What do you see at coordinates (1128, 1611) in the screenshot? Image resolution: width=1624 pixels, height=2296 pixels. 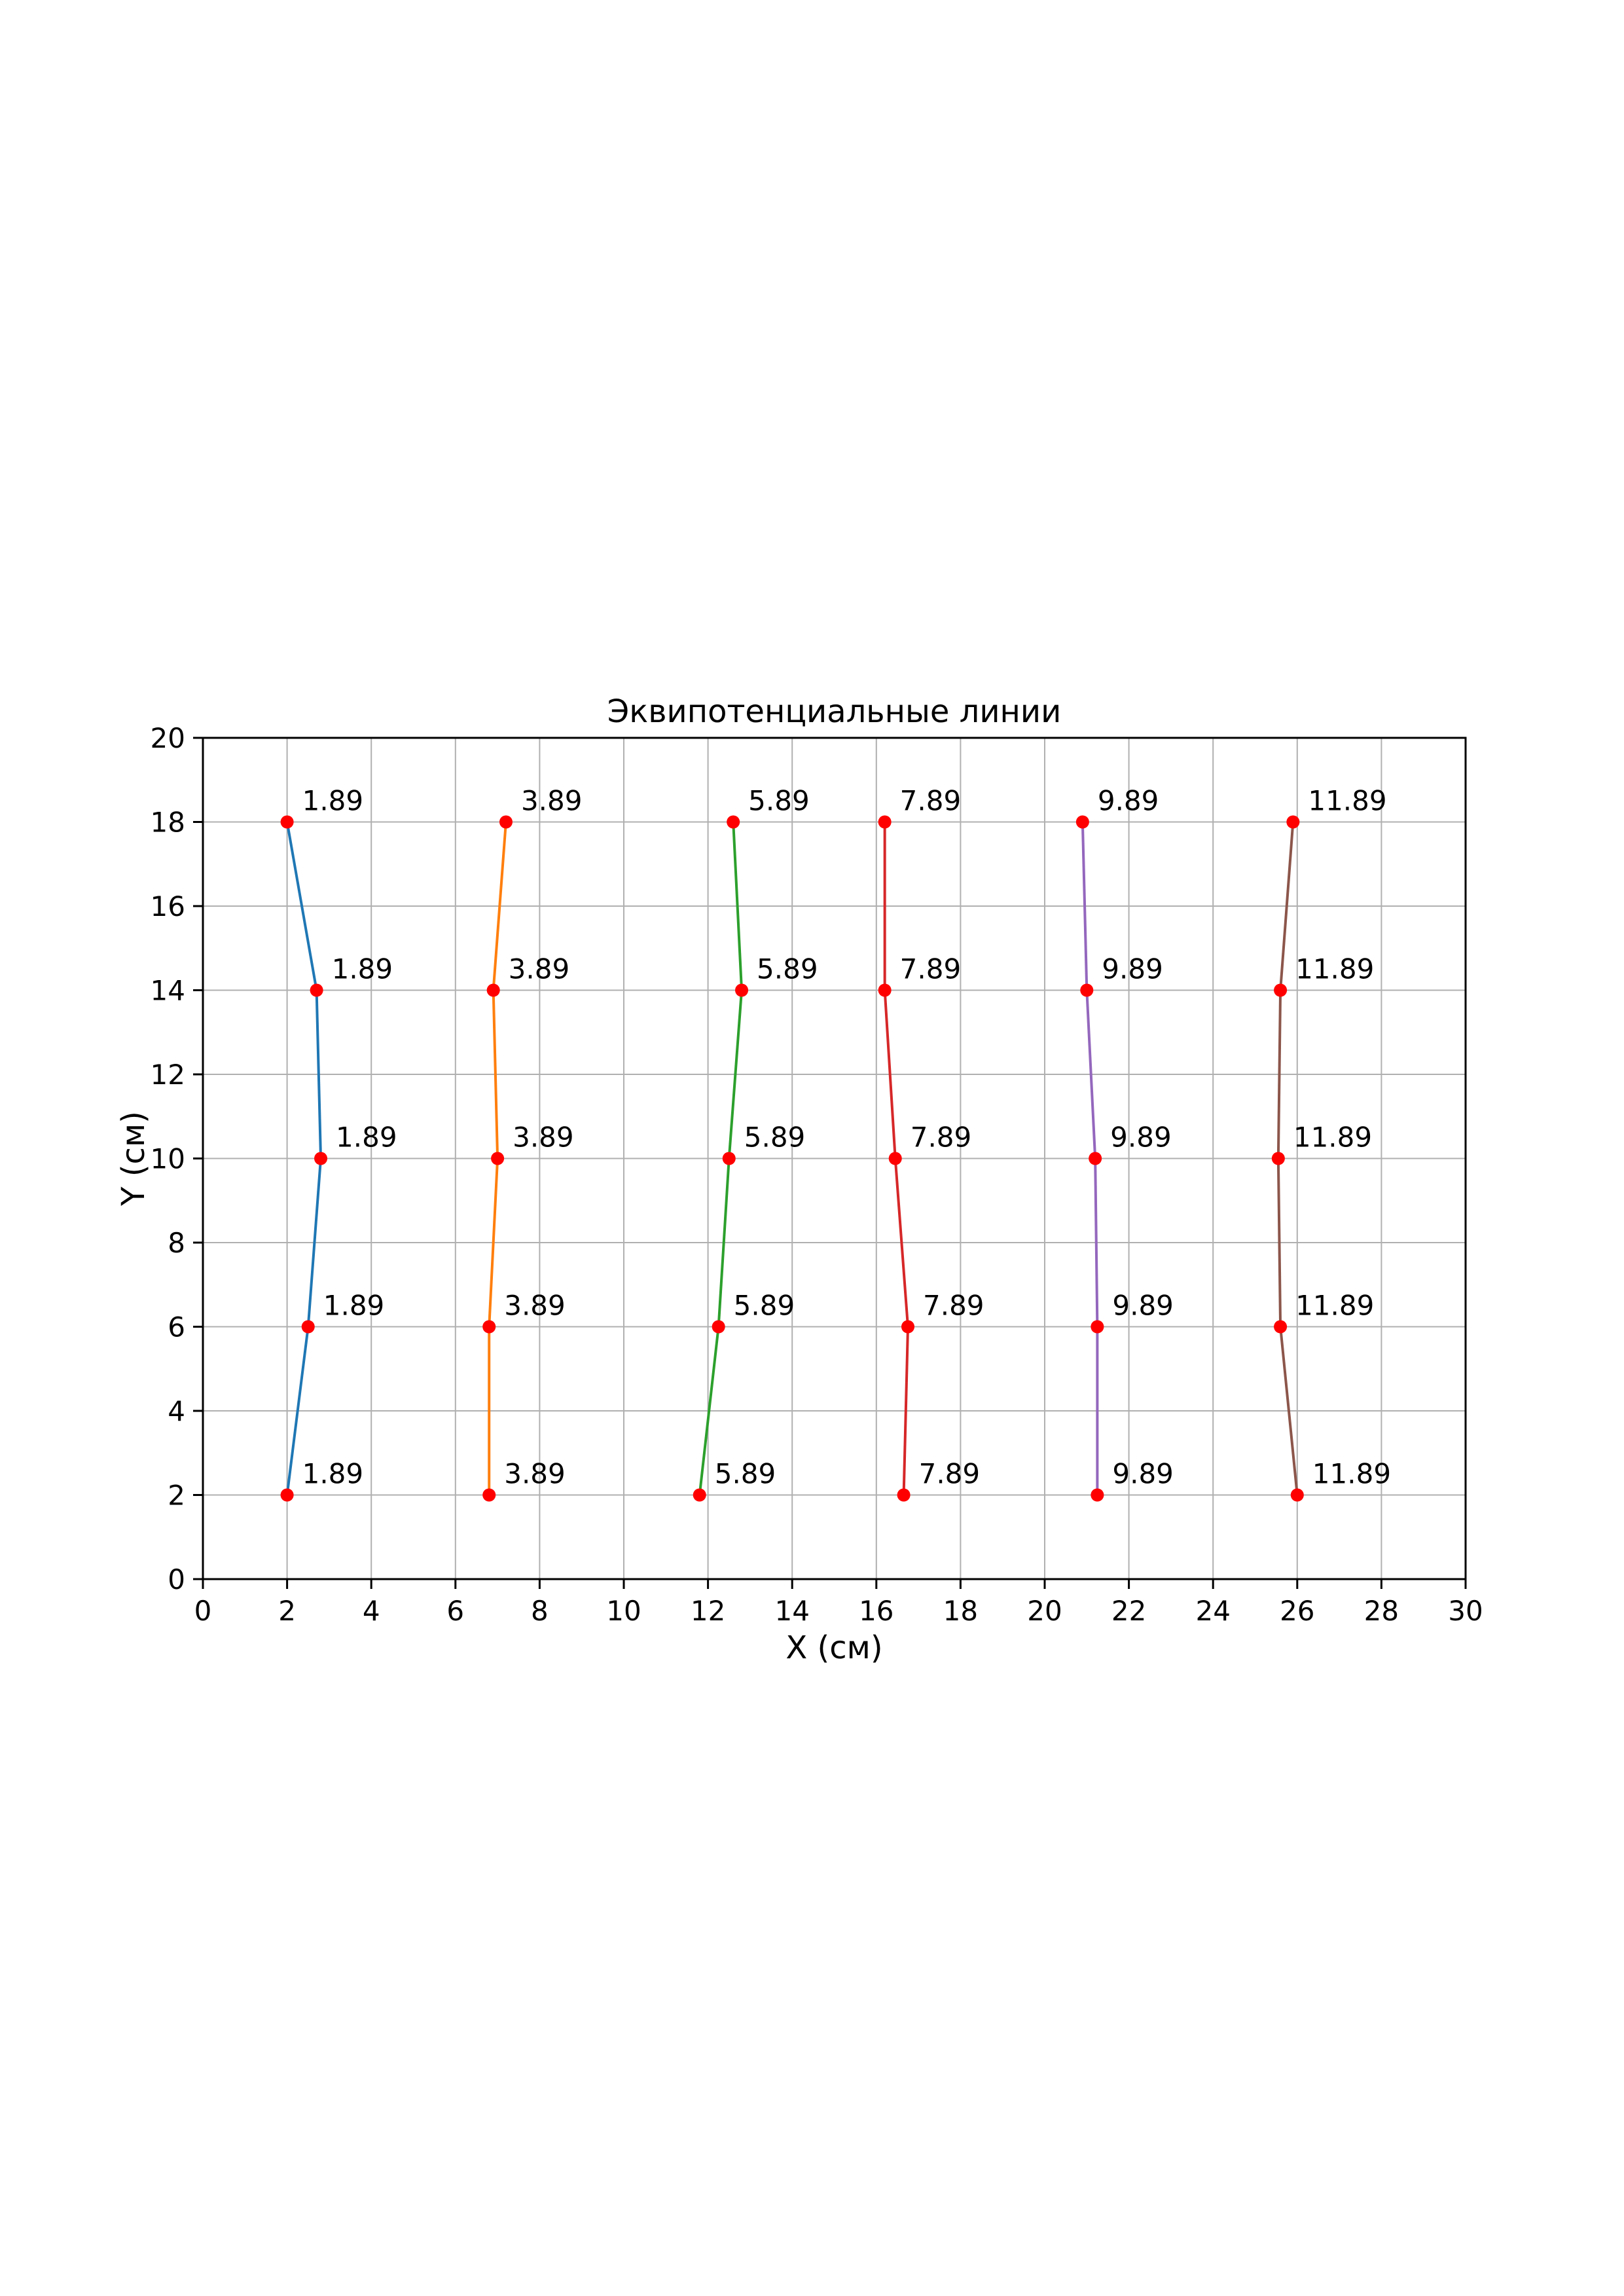 I see `x-tick-label: 22` at bounding box center [1128, 1611].